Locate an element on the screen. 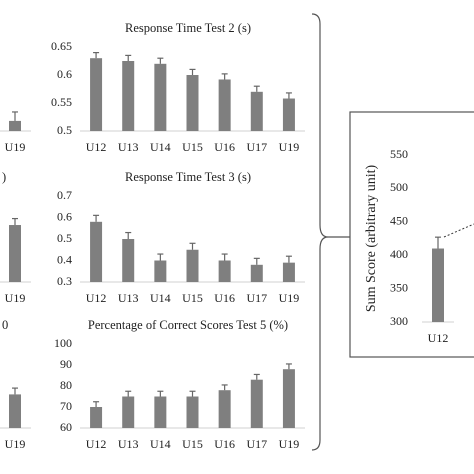 This screenshot has width=474, height=474. y-tick-label: 60 is located at coordinates (66, 427).